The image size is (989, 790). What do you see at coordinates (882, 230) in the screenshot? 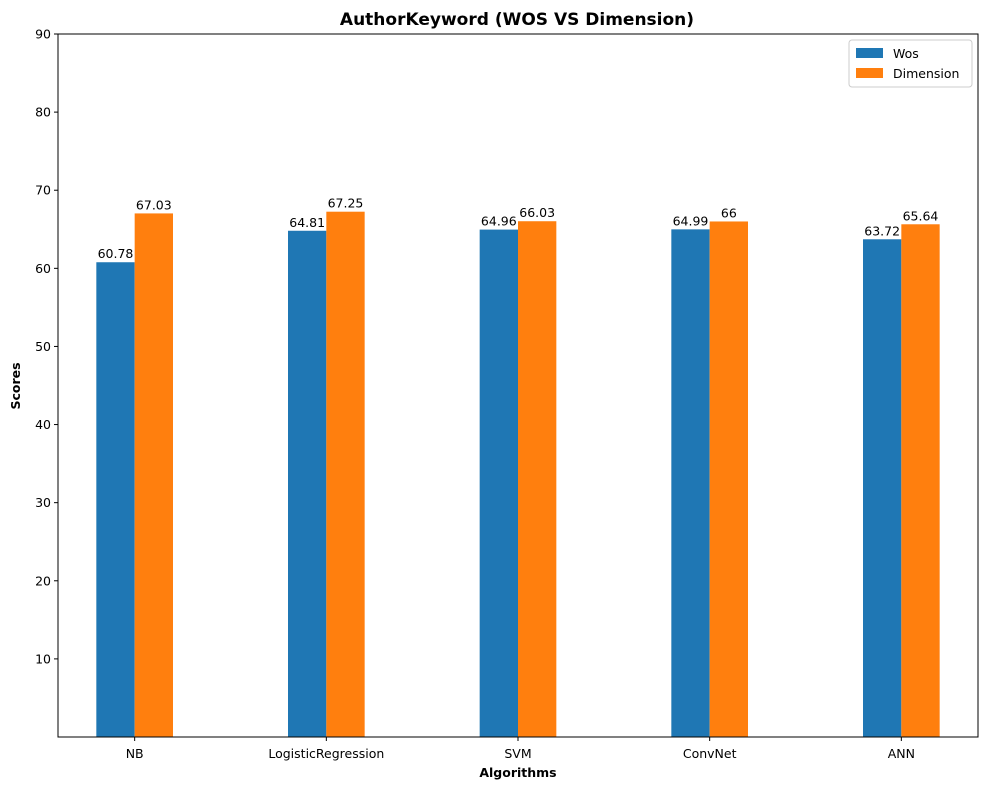
I see `data-label-wos-ann: 63.72` at bounding box center [882, 230].